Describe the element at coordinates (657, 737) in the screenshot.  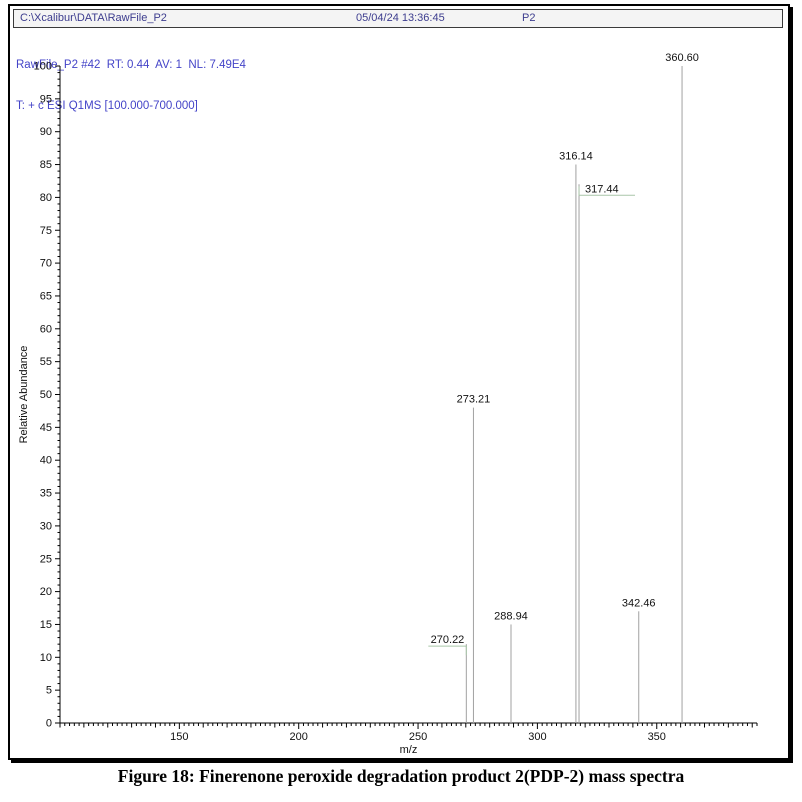
I see `x-tick-label: 350` at that location.